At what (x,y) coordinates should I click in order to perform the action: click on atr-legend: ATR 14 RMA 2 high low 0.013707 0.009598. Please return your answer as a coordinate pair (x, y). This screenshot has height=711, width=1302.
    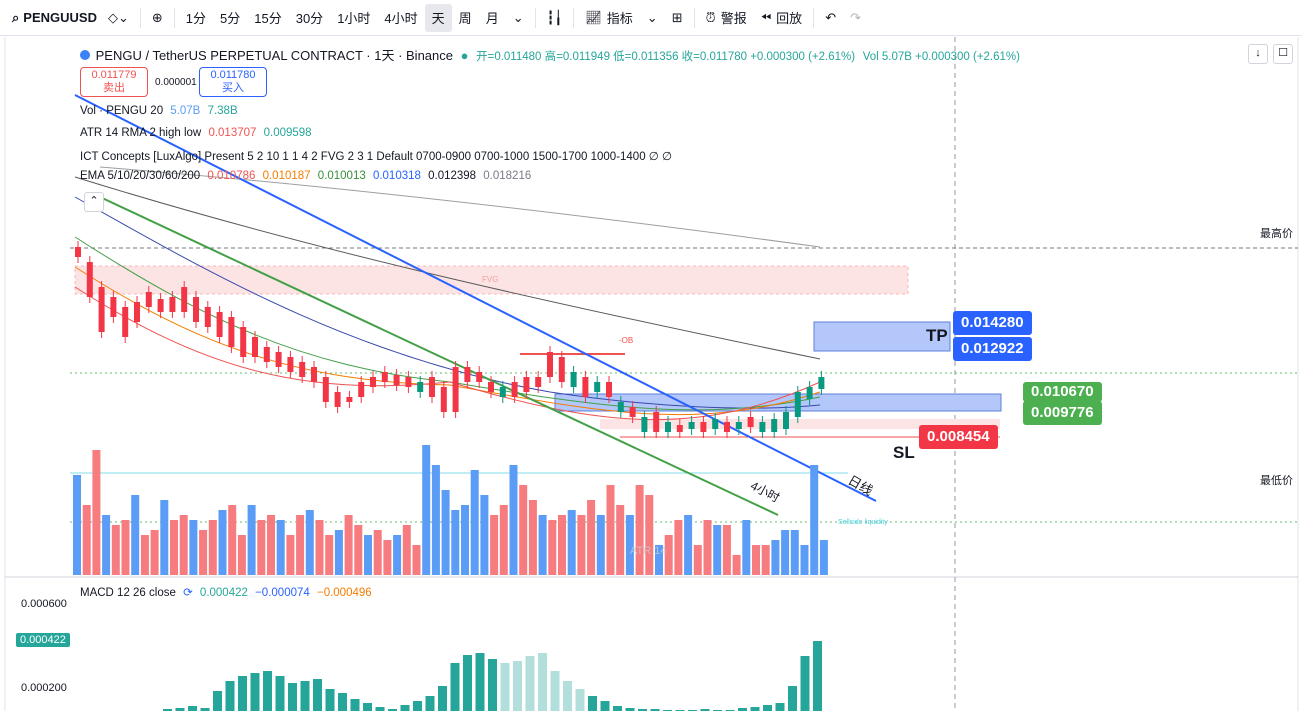
    Looking at the image, I should click on (196, 133).